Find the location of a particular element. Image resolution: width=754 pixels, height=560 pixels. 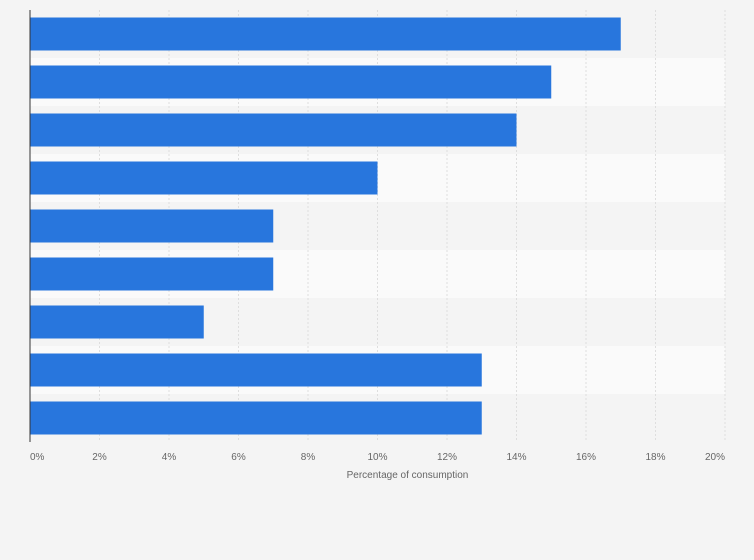

x-tick-label: 8% is located at coordinates (308, 457).